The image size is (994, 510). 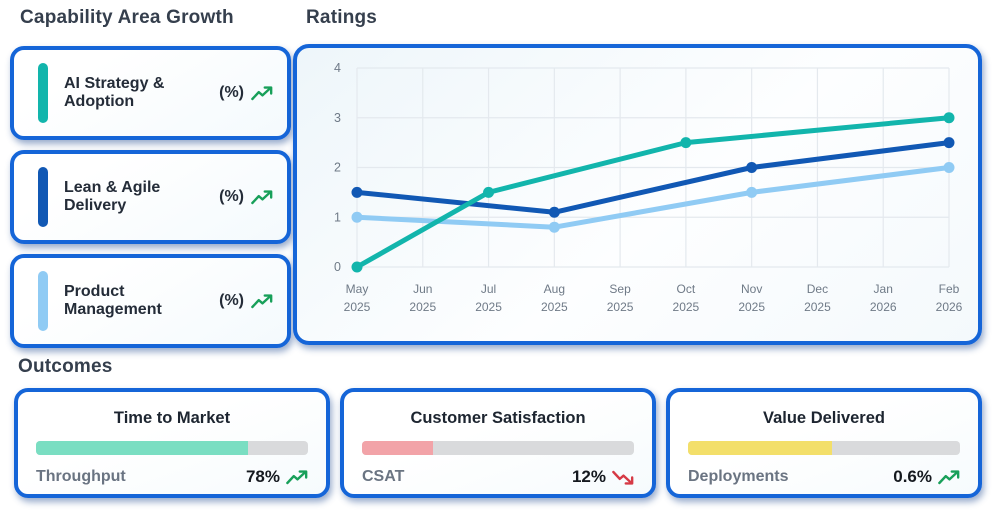 I want to click on capability-card-label: AI Strategy & Adoption, so click(x=114, y=92).